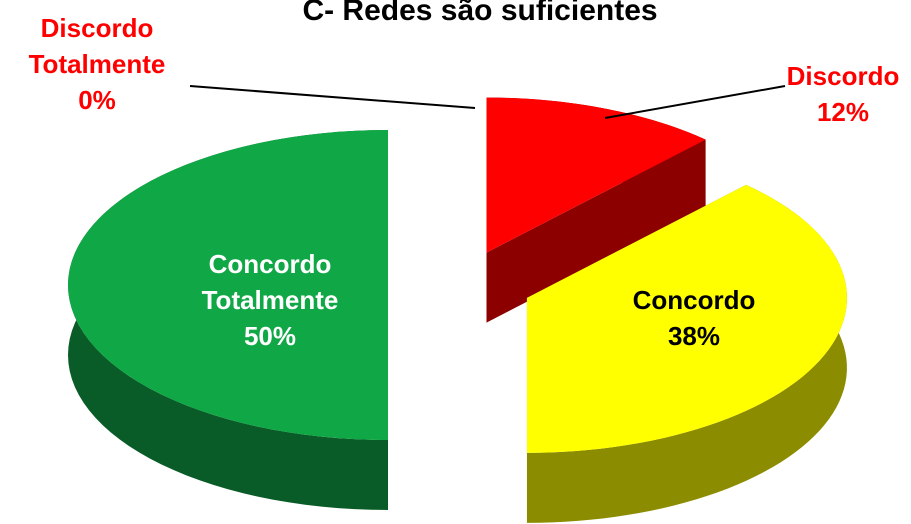 This screenshot has width=911, height=524. Describe the element at coordinates (694, 318) in the screenshot. I see `data-label: Concordo 38%` at that location.